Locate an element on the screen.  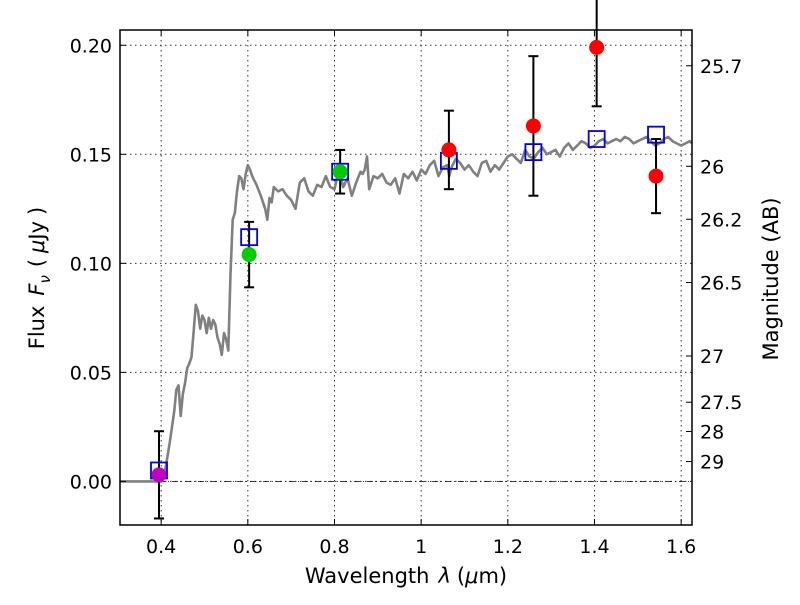
x-tick-label: 1 is located at coordinates (421, 547).